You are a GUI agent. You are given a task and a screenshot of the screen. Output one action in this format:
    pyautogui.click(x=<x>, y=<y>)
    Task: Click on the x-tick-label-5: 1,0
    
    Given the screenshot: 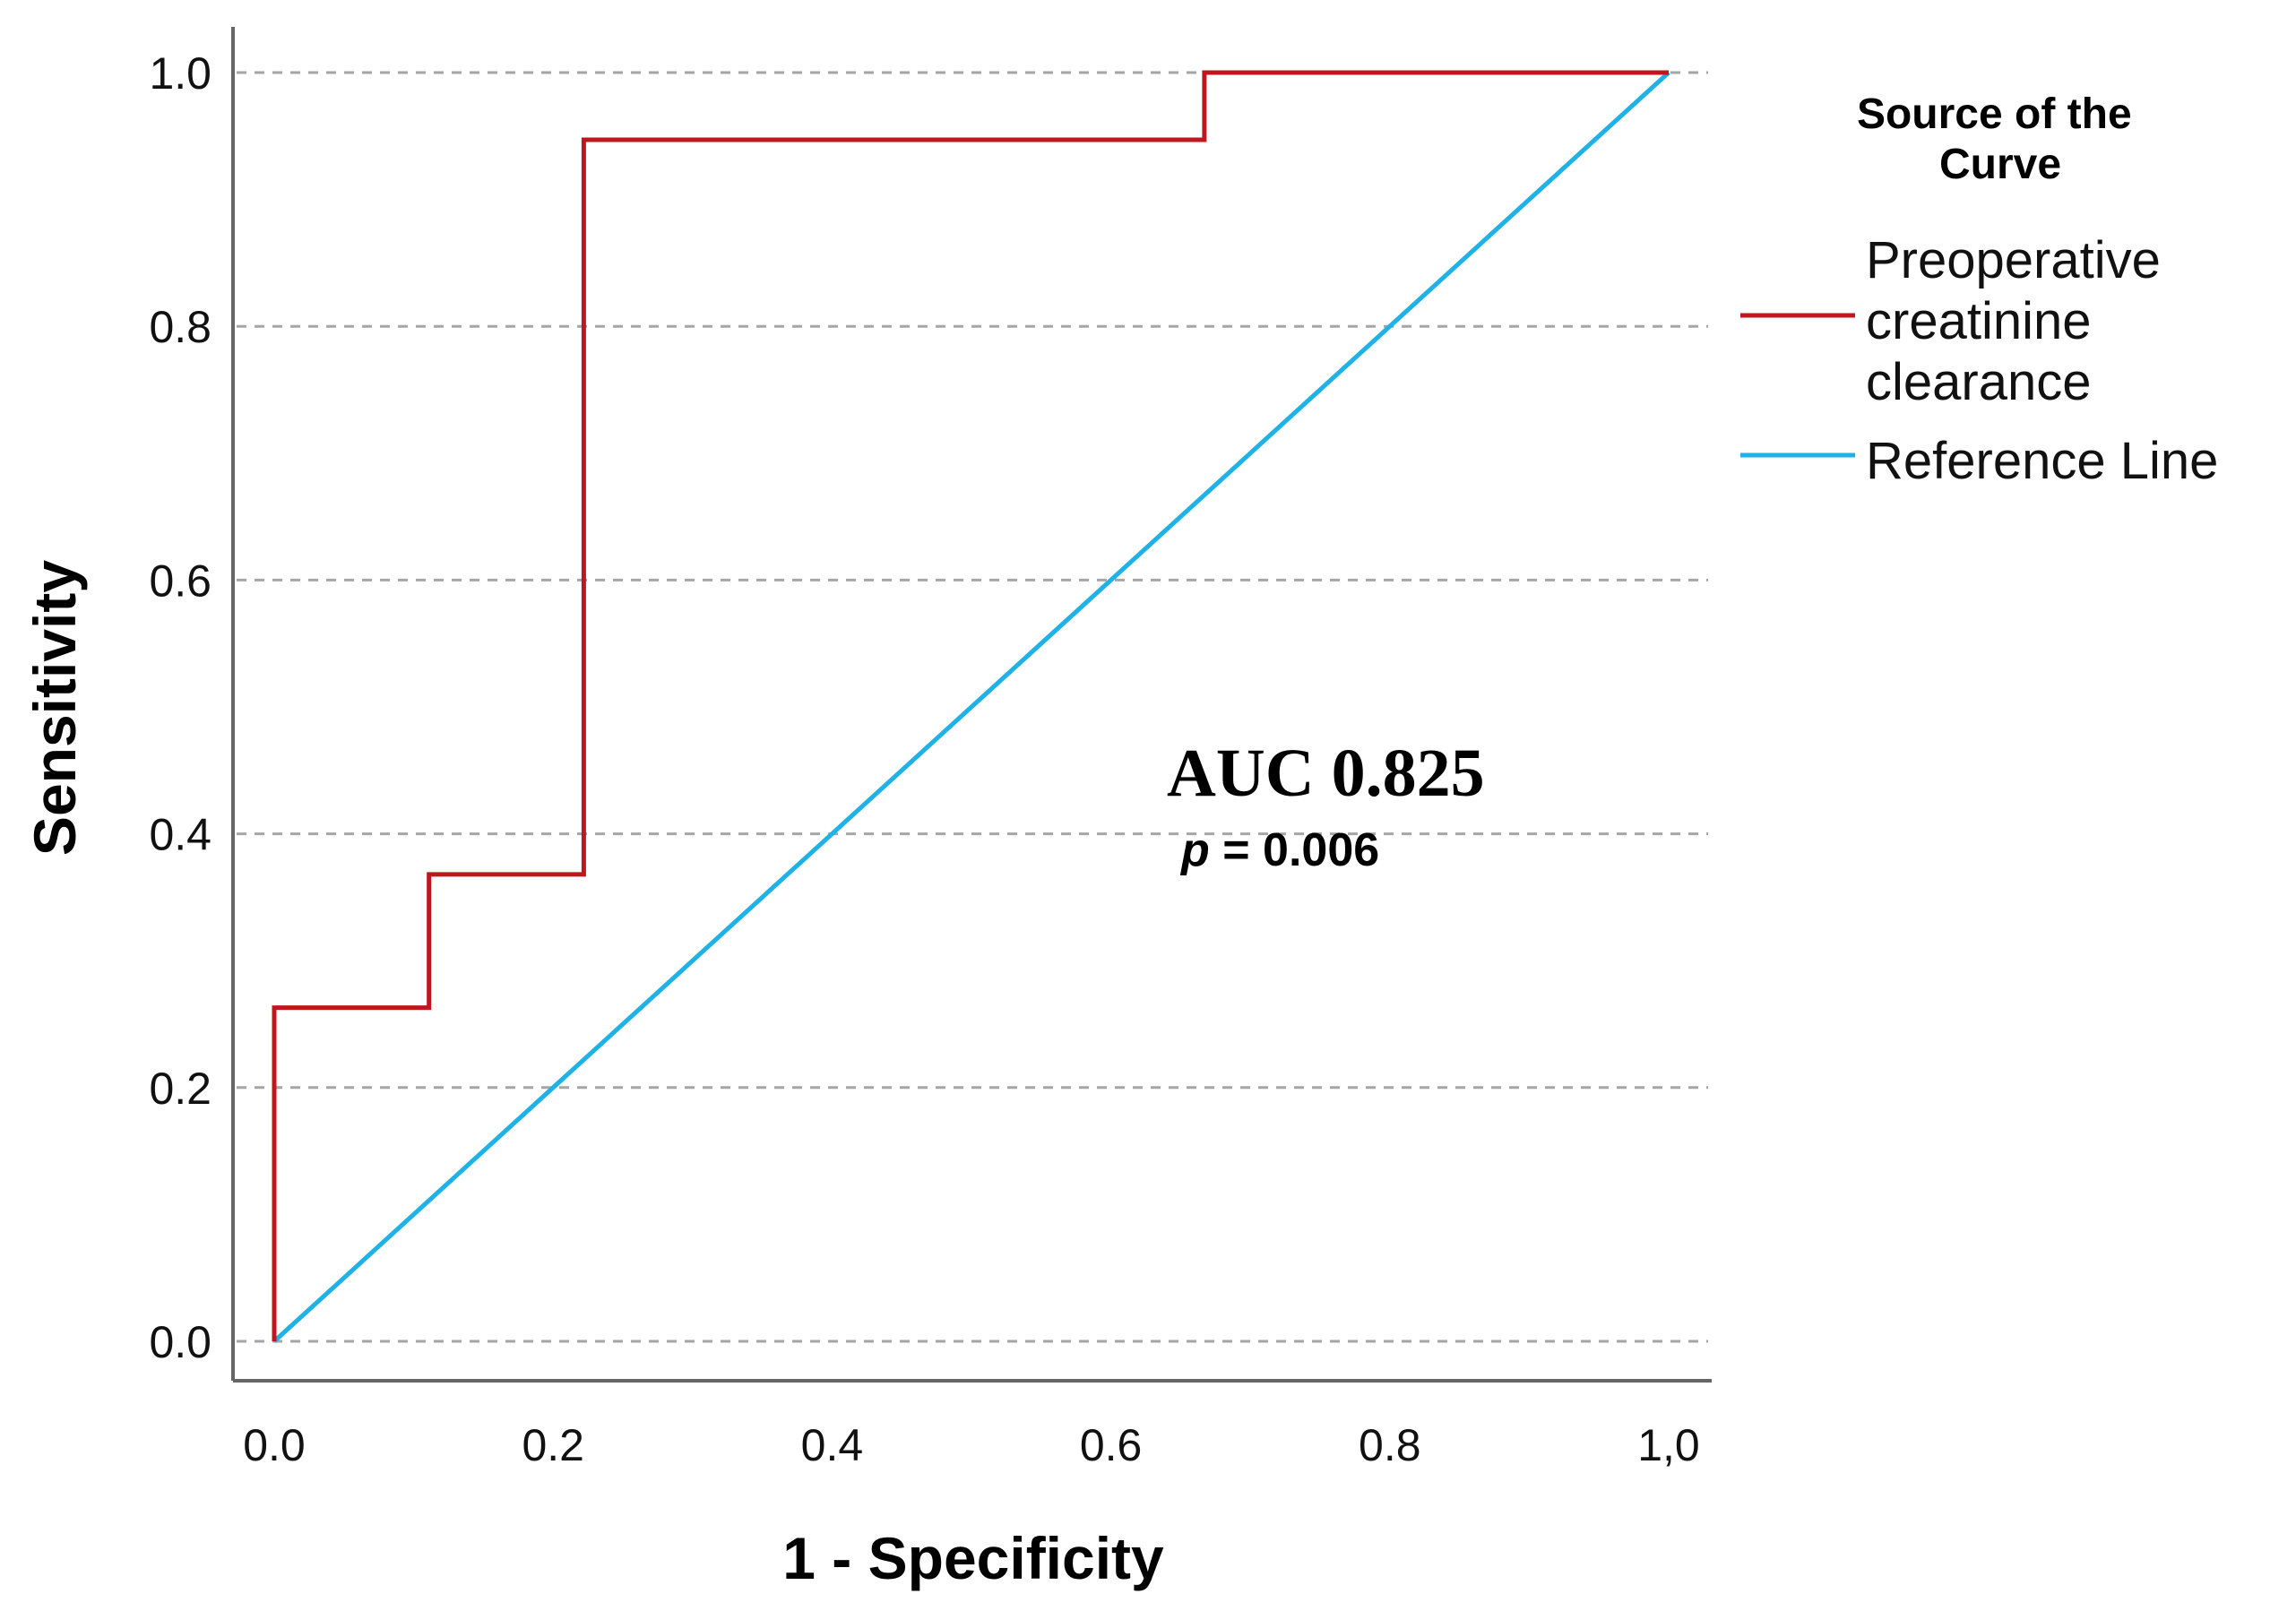 What is the action you would take?
    pyautogui.click(x=1668, y=1445)
    